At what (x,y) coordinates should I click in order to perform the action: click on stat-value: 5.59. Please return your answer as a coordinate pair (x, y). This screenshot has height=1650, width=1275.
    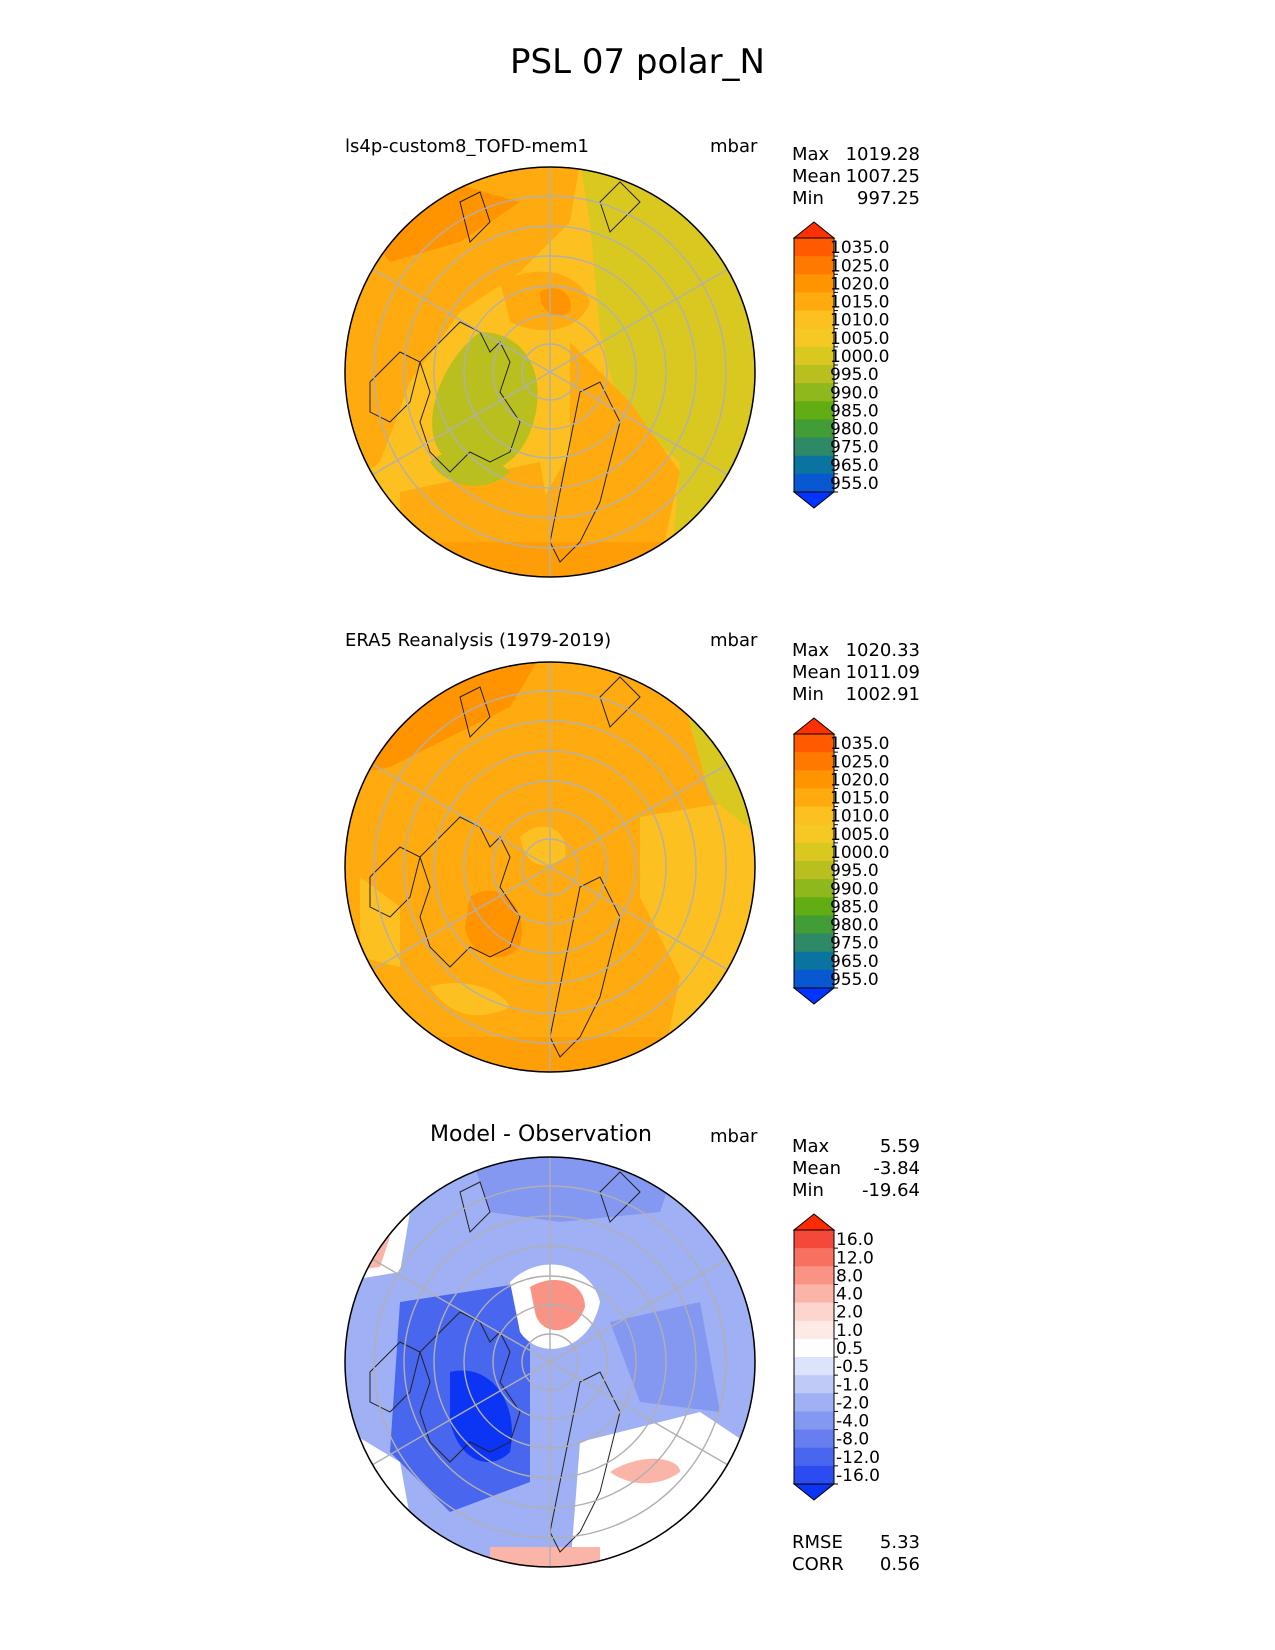
    Looking at the image, I should click on (899, 1146).